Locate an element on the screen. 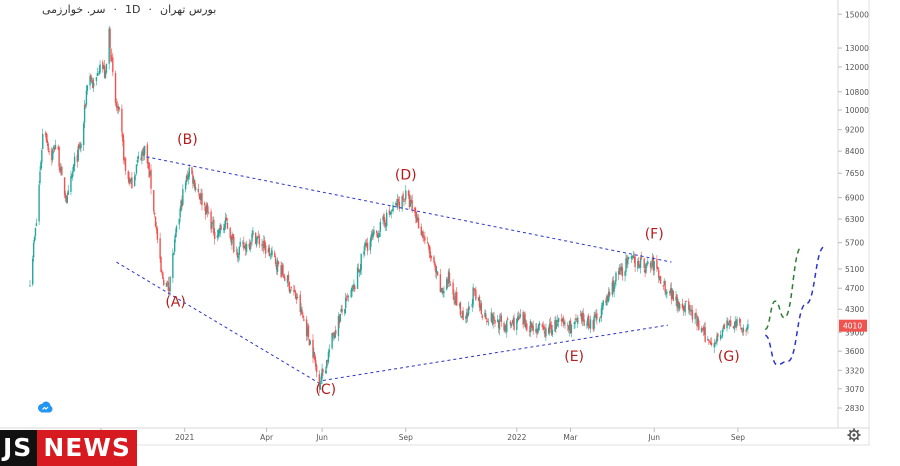 This screenshot has height=466, width=900. price-tick-label: 5100 is located at coordinates (854, 269).